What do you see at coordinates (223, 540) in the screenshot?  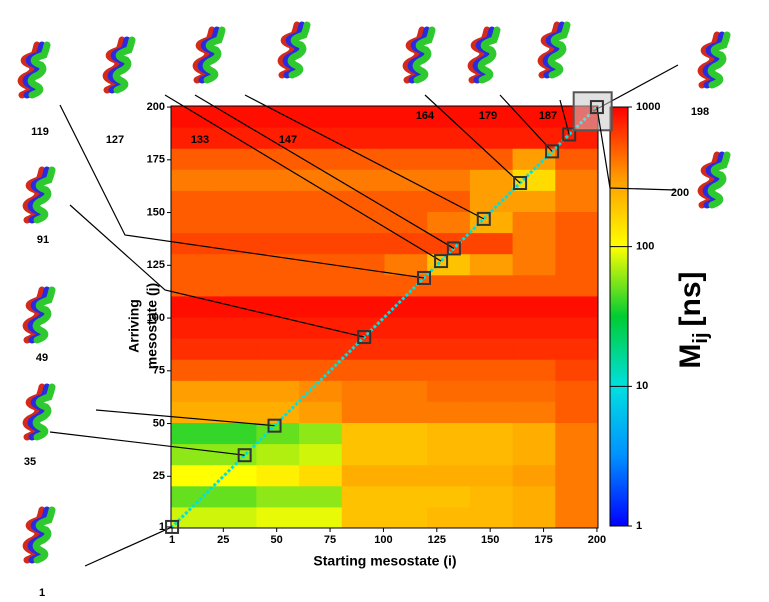 I see `x-tick-label: 25` at bounding box center [223, 540].